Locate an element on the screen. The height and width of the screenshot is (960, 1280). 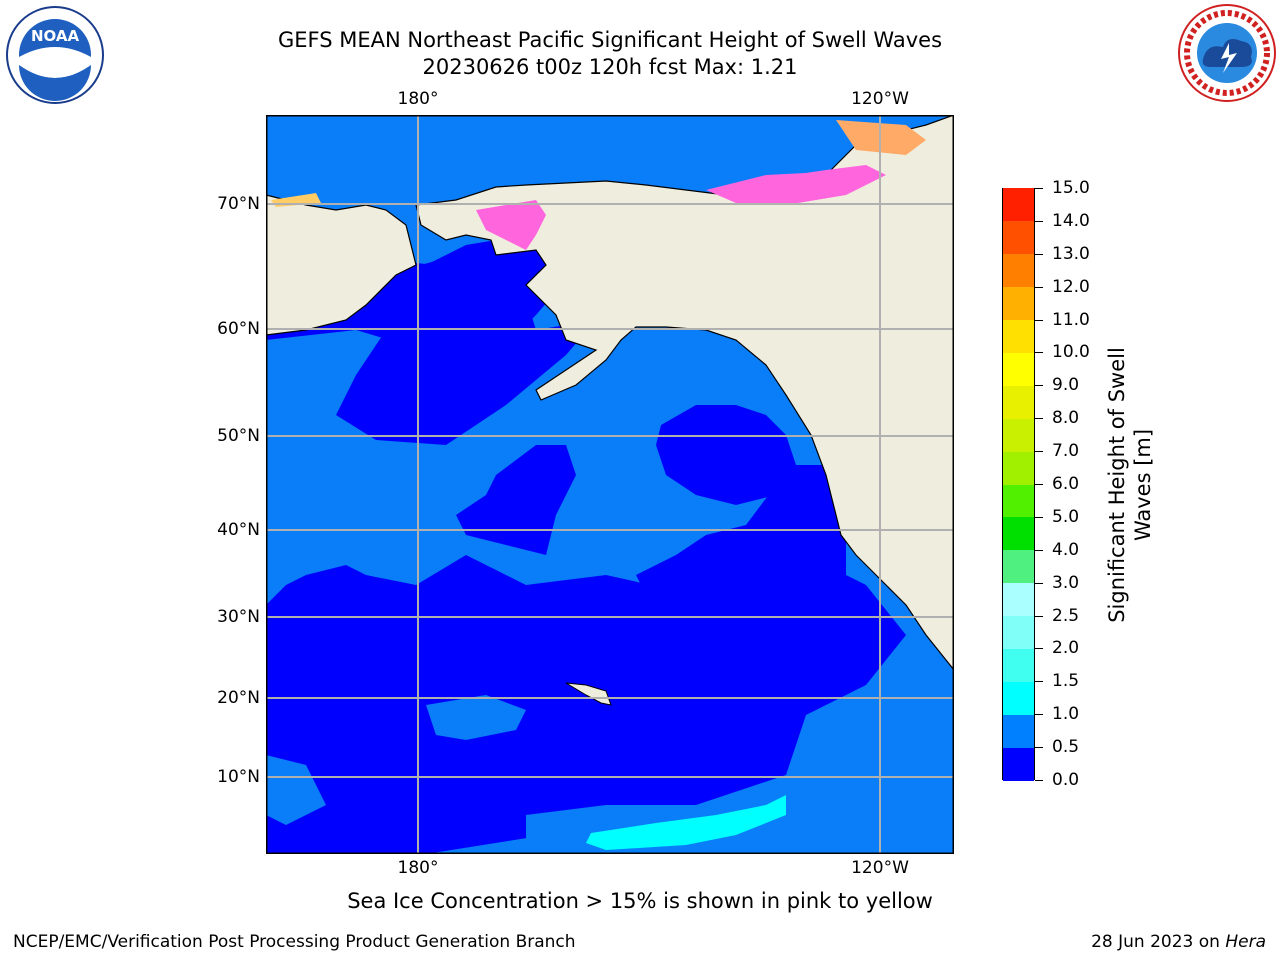
swell-region-gulf-east is located at coordinates (726, 455).